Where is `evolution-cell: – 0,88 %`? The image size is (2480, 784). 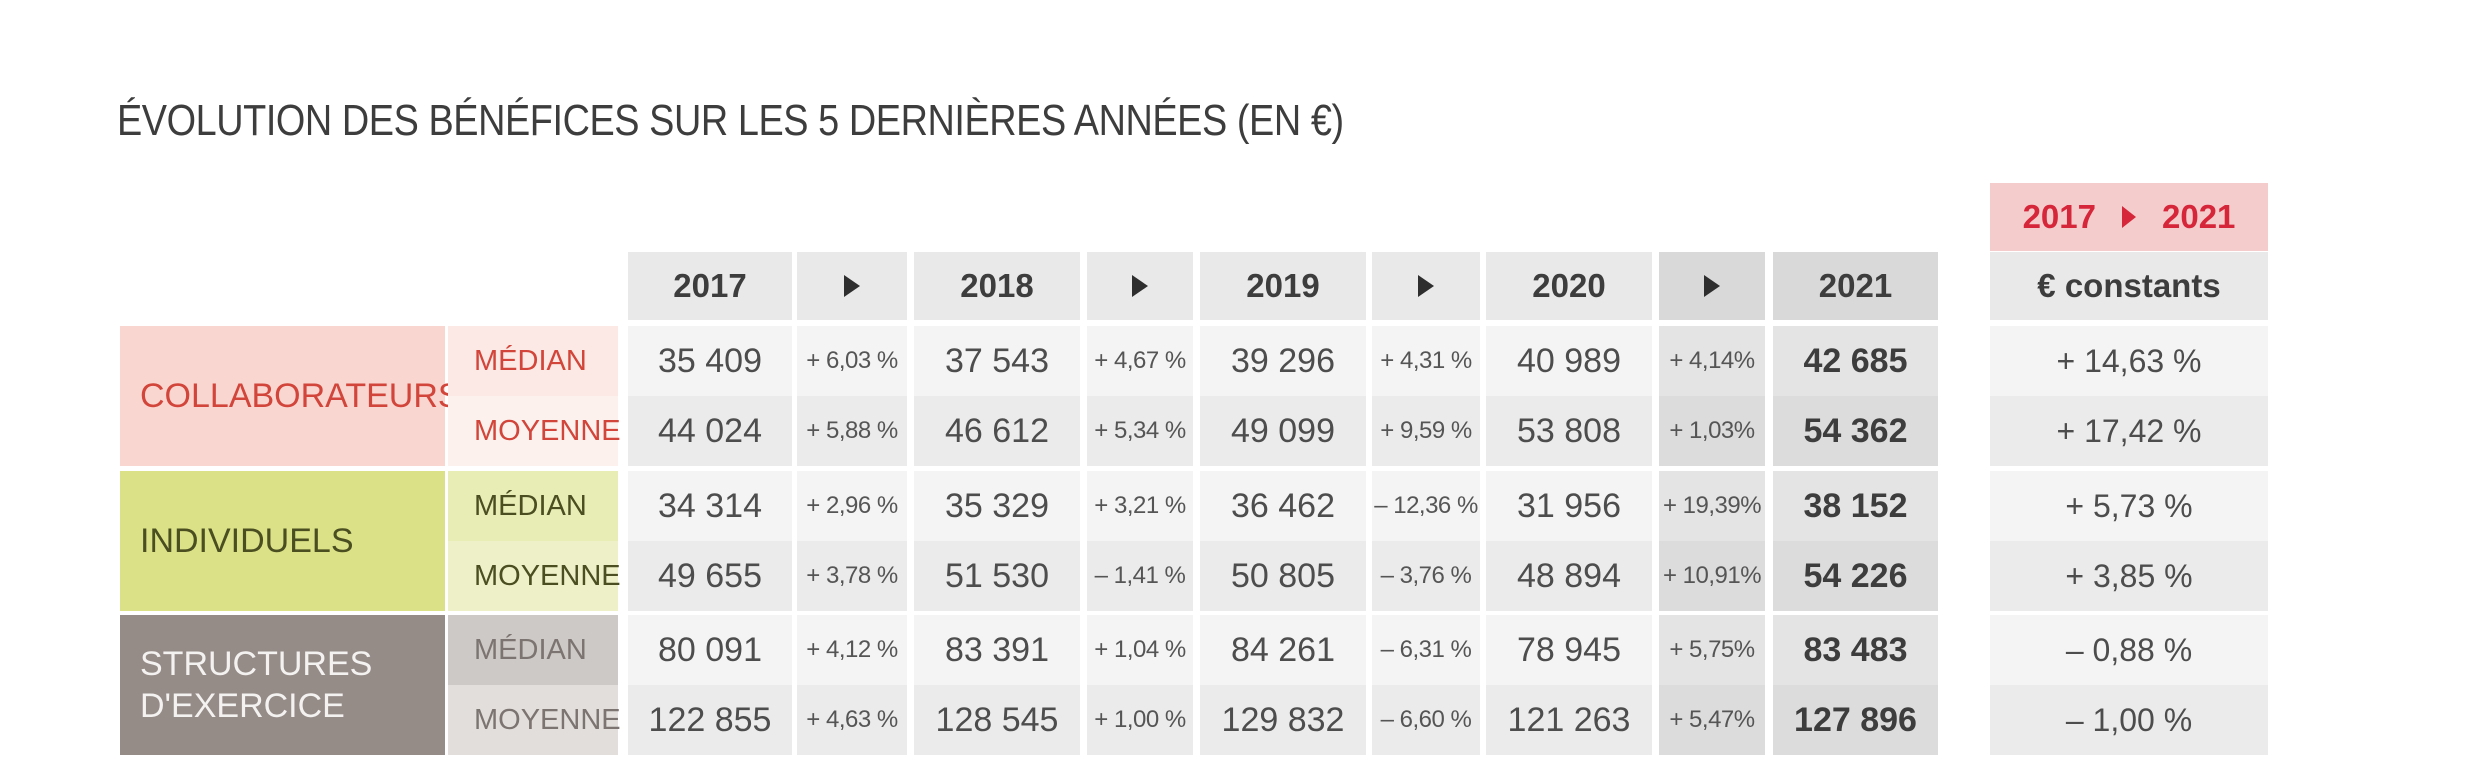
evolution-cell: – 0,88 % is located at coordinates (2129, 650).